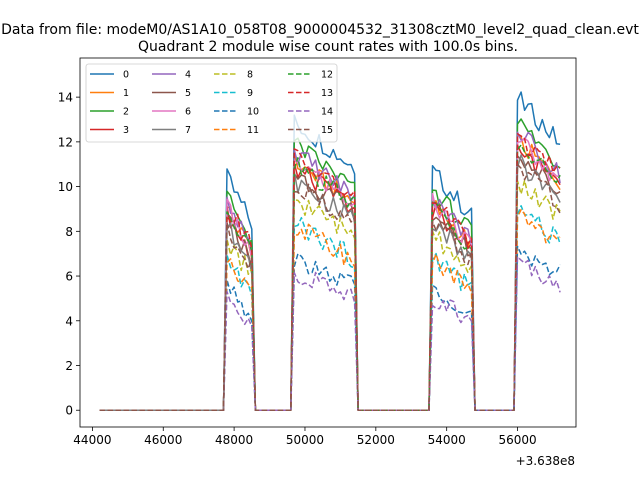  Describe the element at coordinates (188, 130) in the screenshot. I see `legend-label-7: 7` at that location.